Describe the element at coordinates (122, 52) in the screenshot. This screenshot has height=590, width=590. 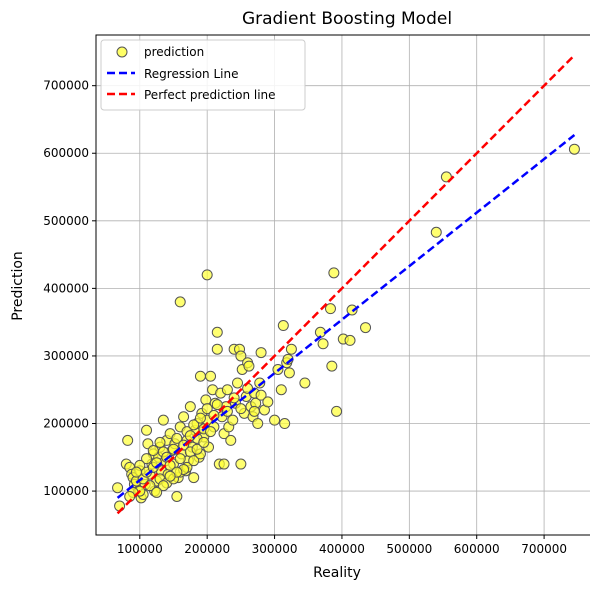
I see `legend-marker-prediction` at that location.